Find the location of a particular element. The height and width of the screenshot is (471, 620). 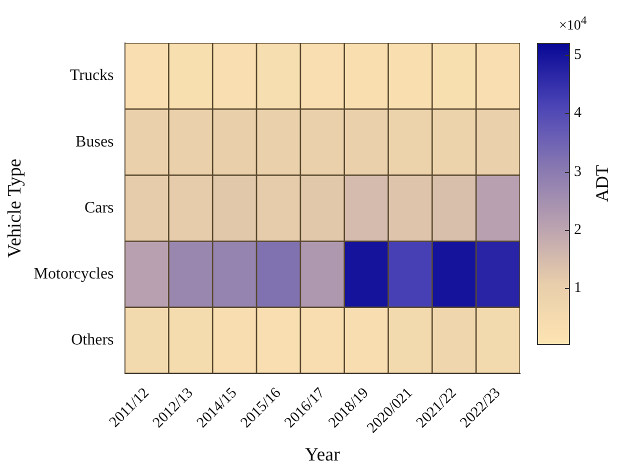

x-axis-title: Year is located at coordinates (322, 455).